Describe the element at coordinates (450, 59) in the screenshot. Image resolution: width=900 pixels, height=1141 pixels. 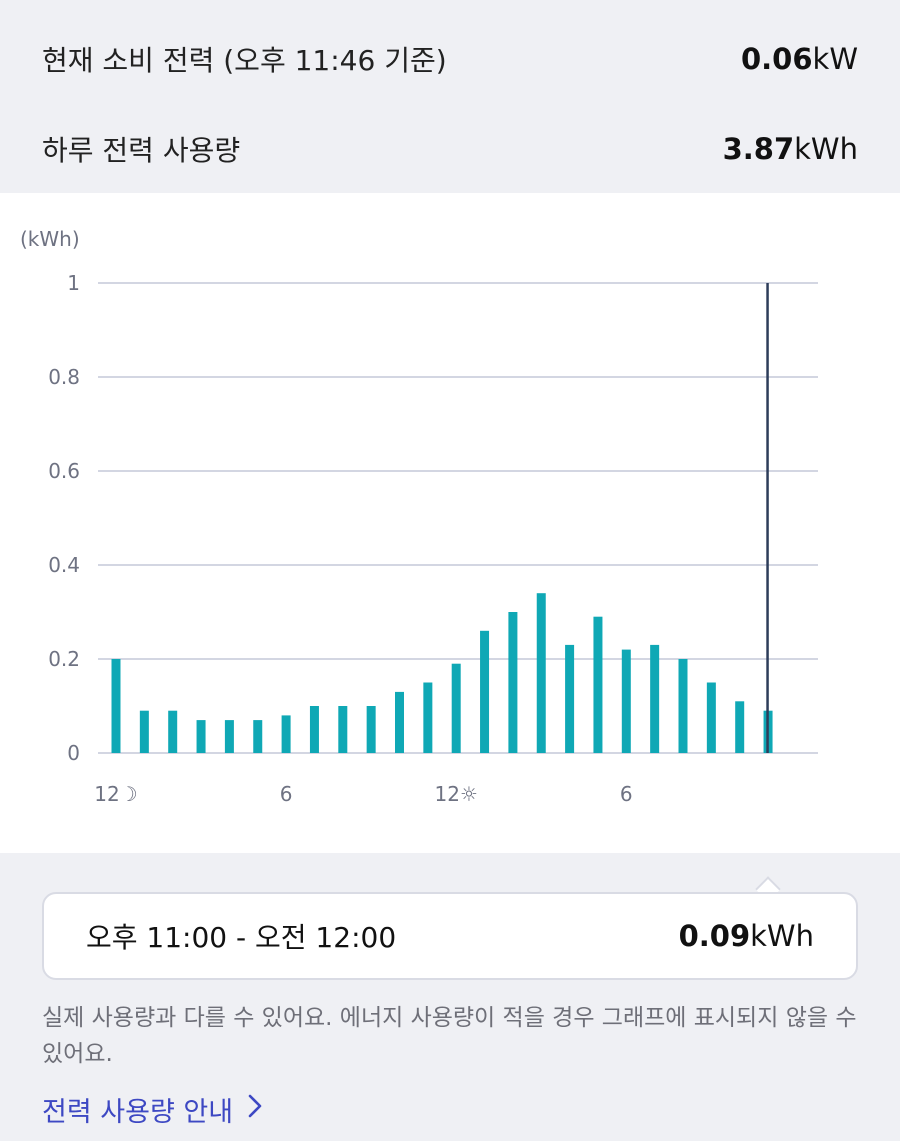
I see `current-power-row: 현재 소비 전력 (오후 11:46 기준) 0.06kW` at that location.